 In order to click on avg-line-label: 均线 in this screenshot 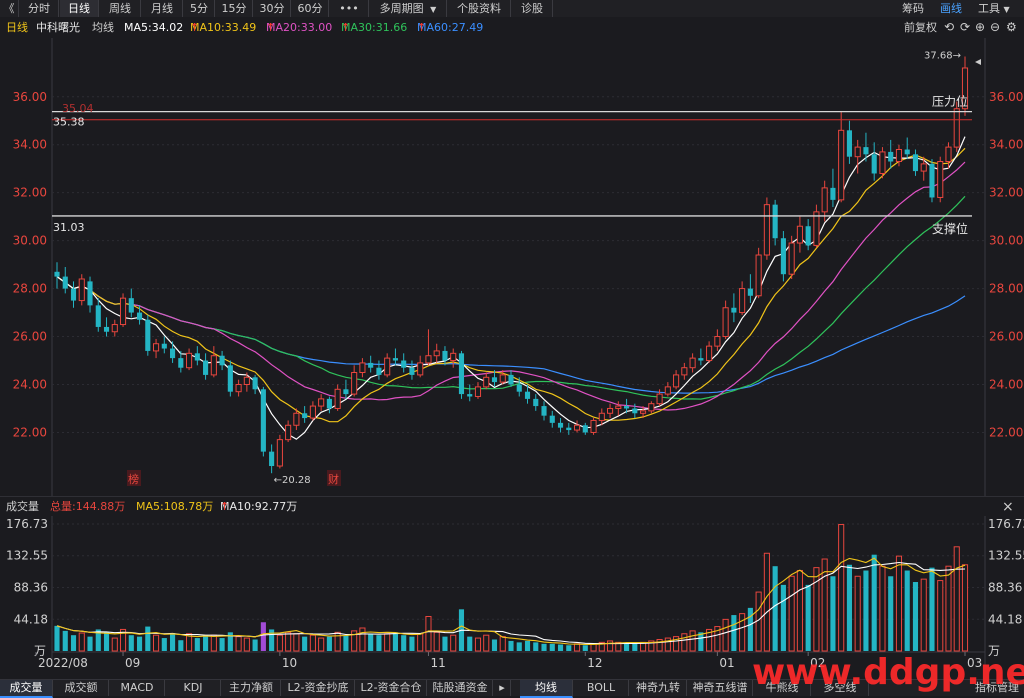, I will do `click(103, 27)`.